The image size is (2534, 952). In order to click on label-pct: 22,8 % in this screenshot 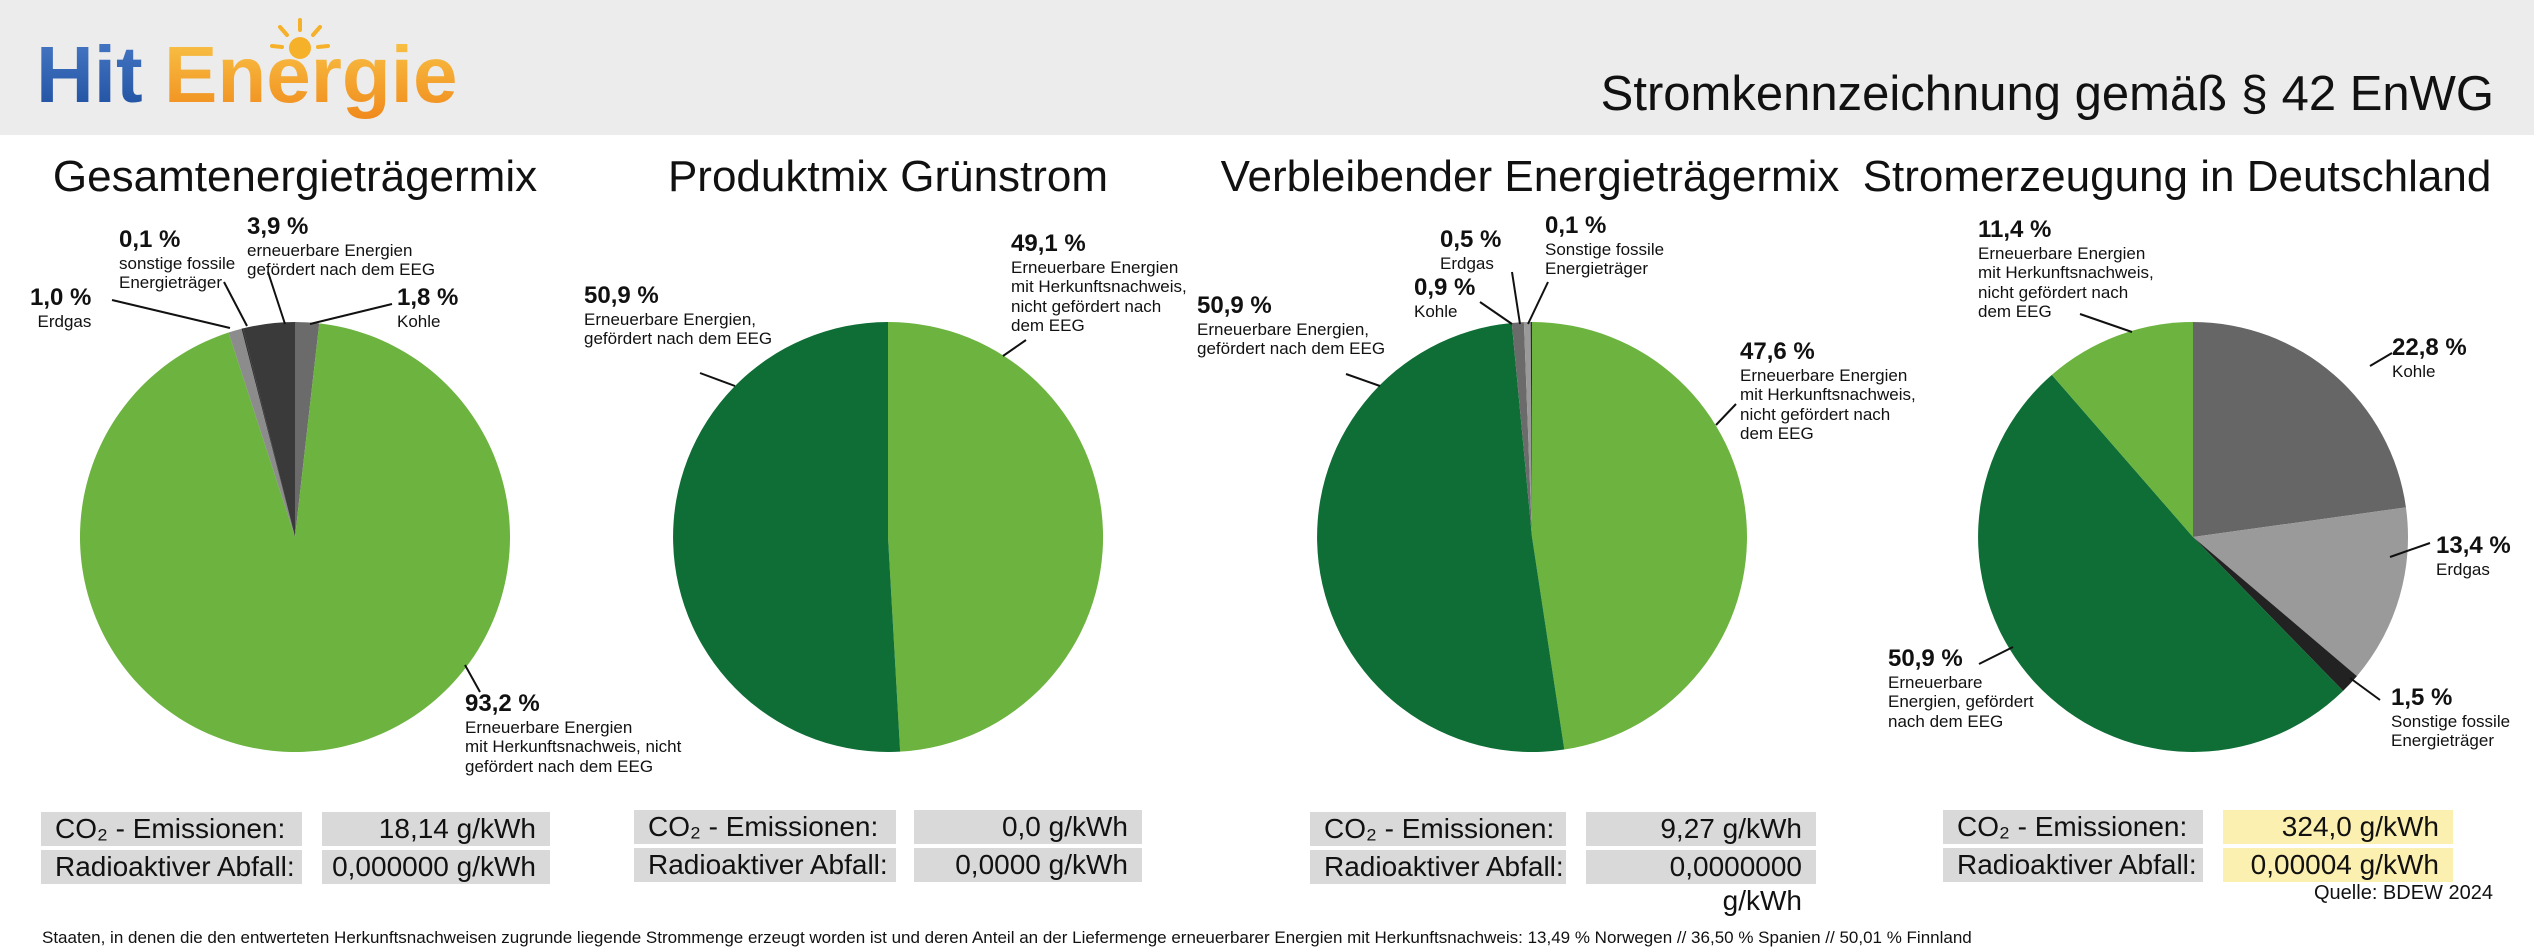, I will do `click(2429, 347)`.